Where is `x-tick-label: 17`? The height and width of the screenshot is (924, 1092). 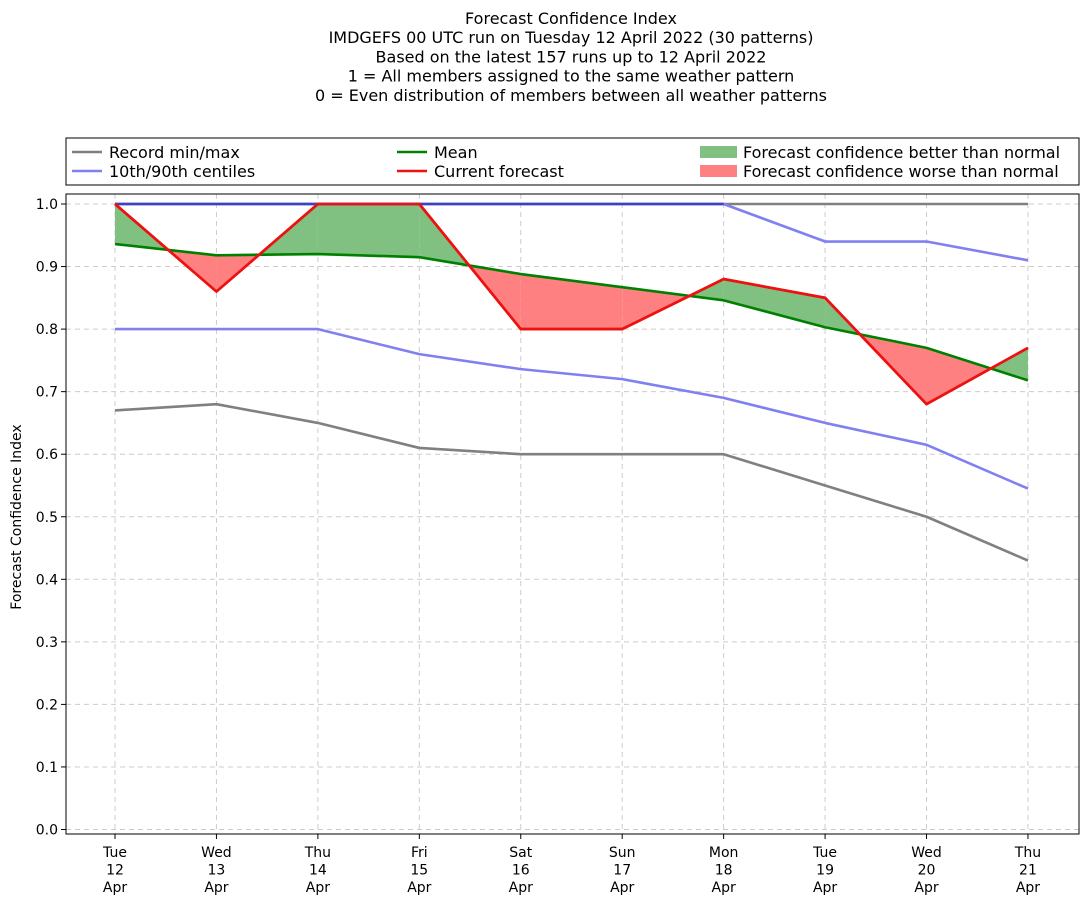
x-tick-label: 17 is located at coordinates (622, 871).